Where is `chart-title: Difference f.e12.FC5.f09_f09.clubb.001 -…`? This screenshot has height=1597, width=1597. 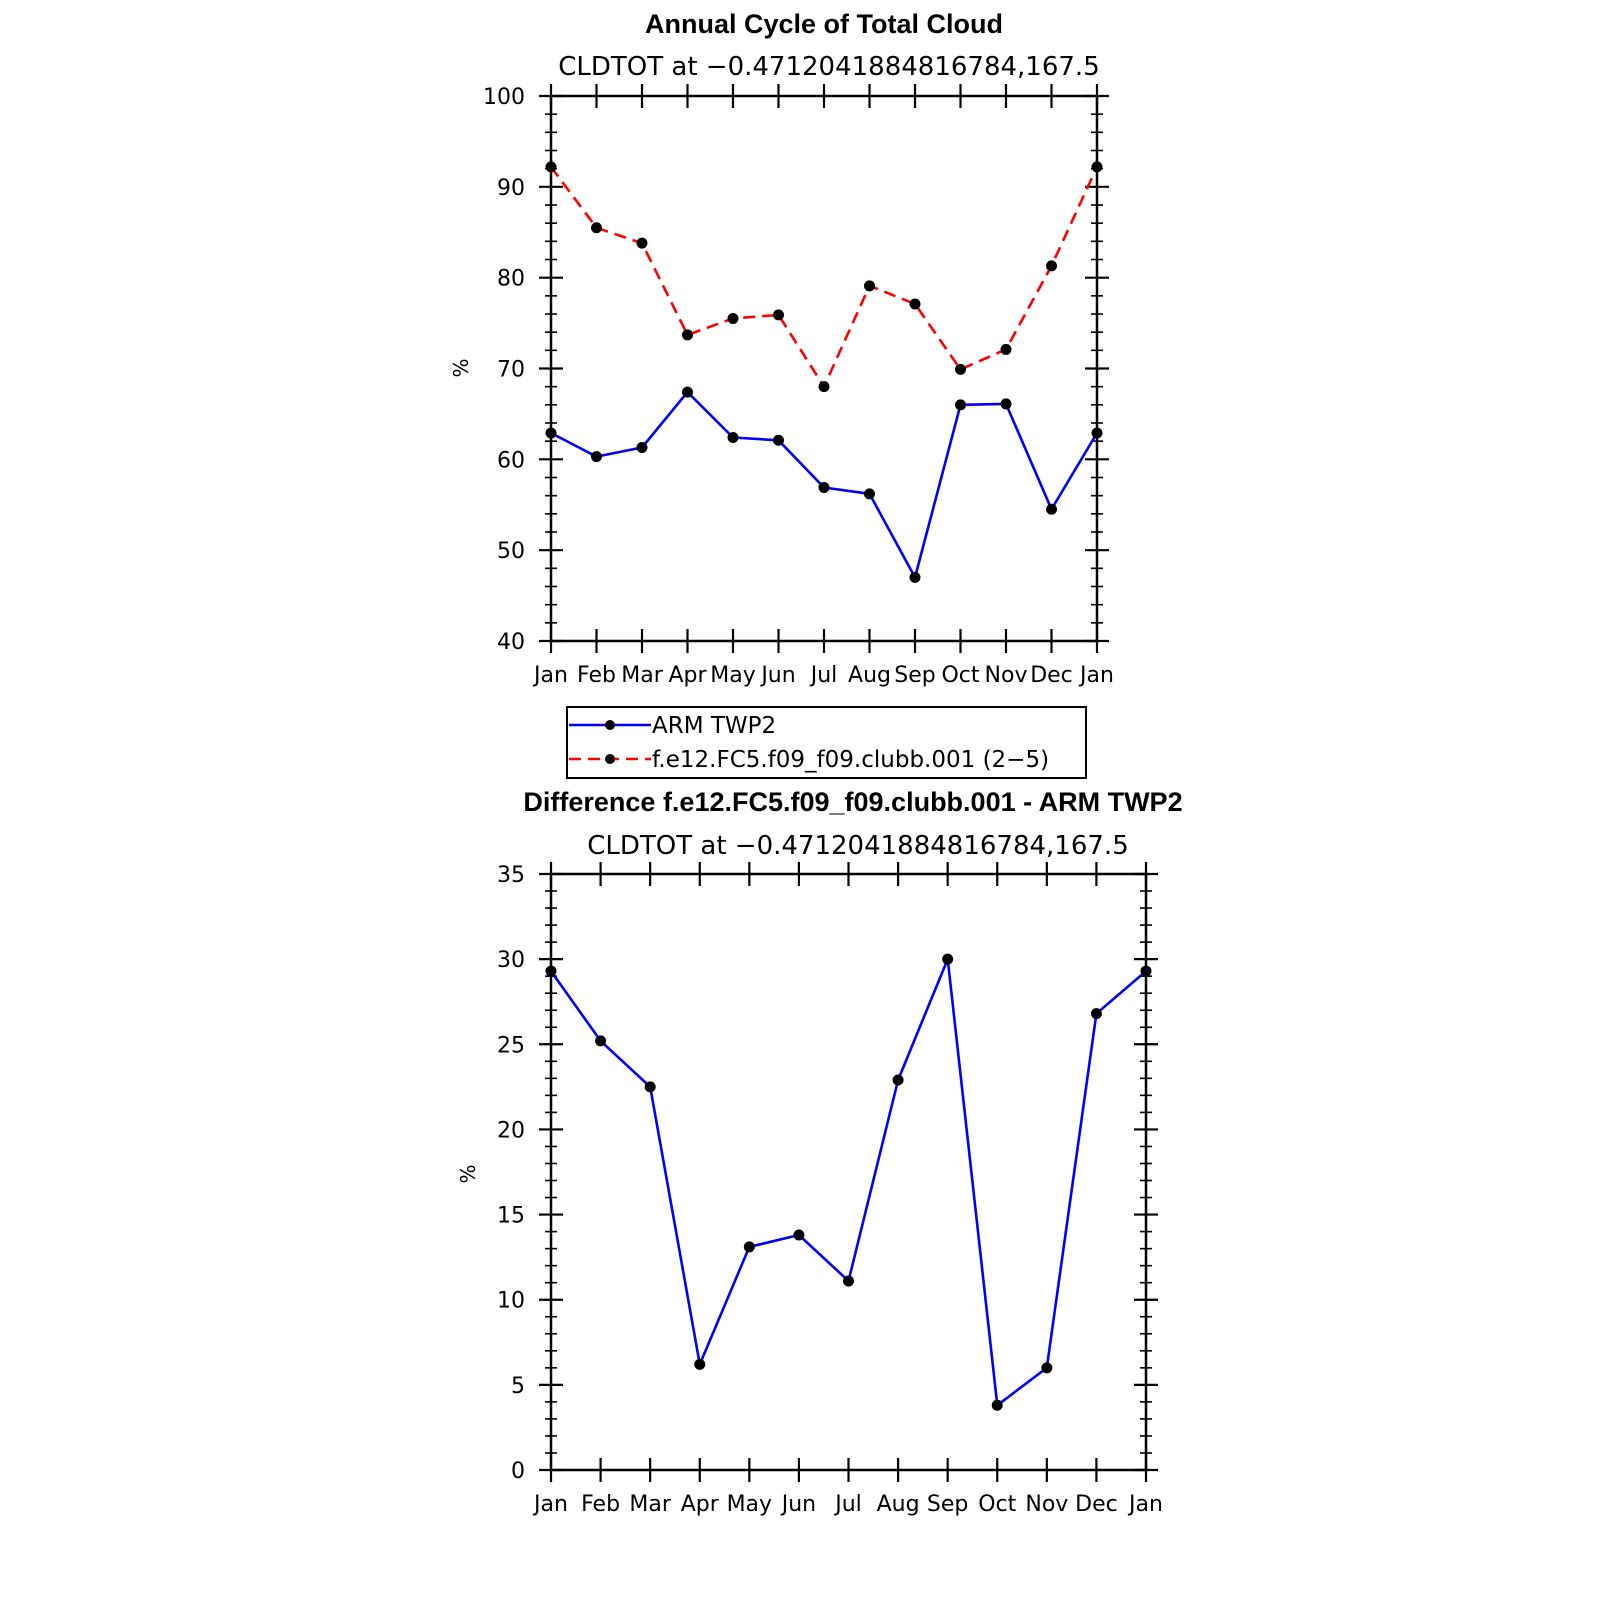 chart-title: Difference f.e12.FC5.f09_f09.clubb.001 -… is located at coordinates (852, 802).